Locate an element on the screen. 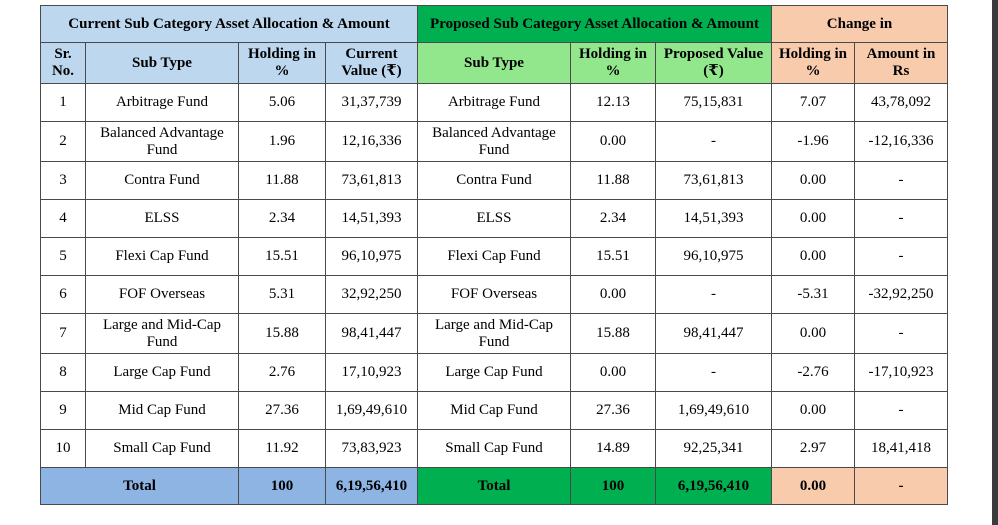 This screenshot has width=998, height=525. sr-cell: 4 is located at coordinates (63, 218).